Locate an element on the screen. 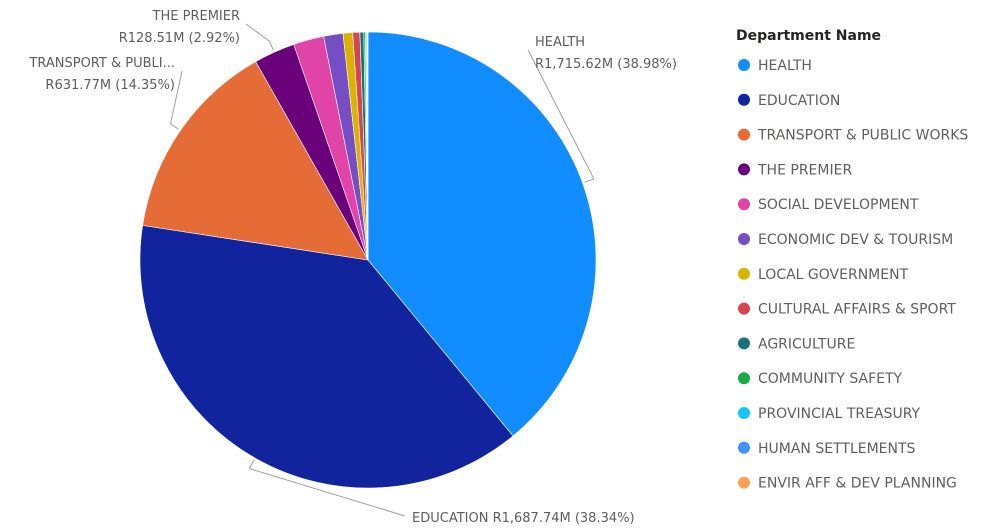 Image resolution: width=1005 pixels, height=532 pixels. legend-item-health: HEALTH is located at coordinates (775, 66).